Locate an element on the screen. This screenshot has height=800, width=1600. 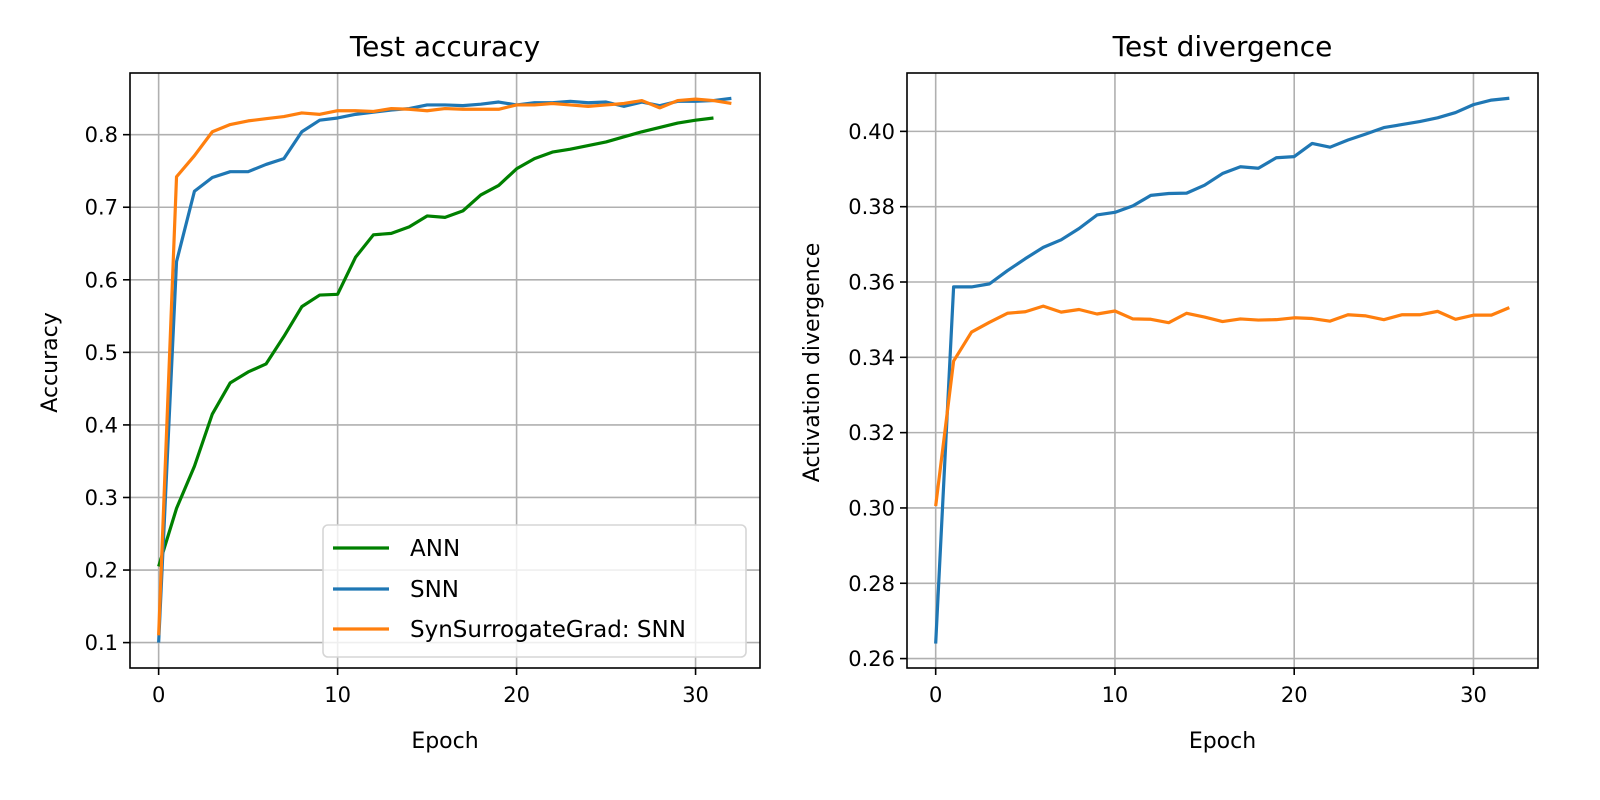
divergence-x-tick-label: 30 is located at coordinates (1473, 695).